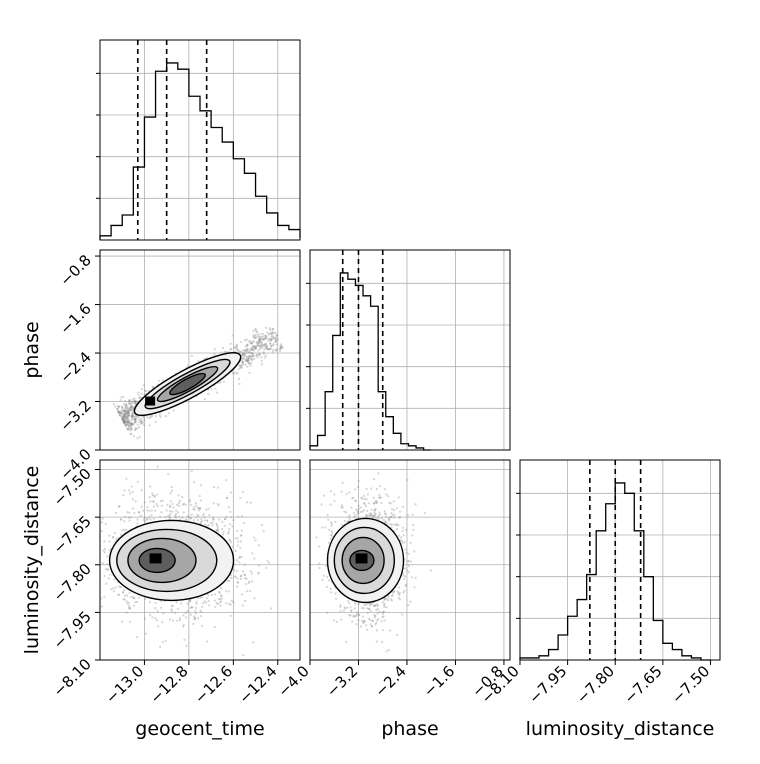  What do you see at coordinates (370, 361) in the screenshot?
I see `histogram-steps` at bounding box center [370, 361].